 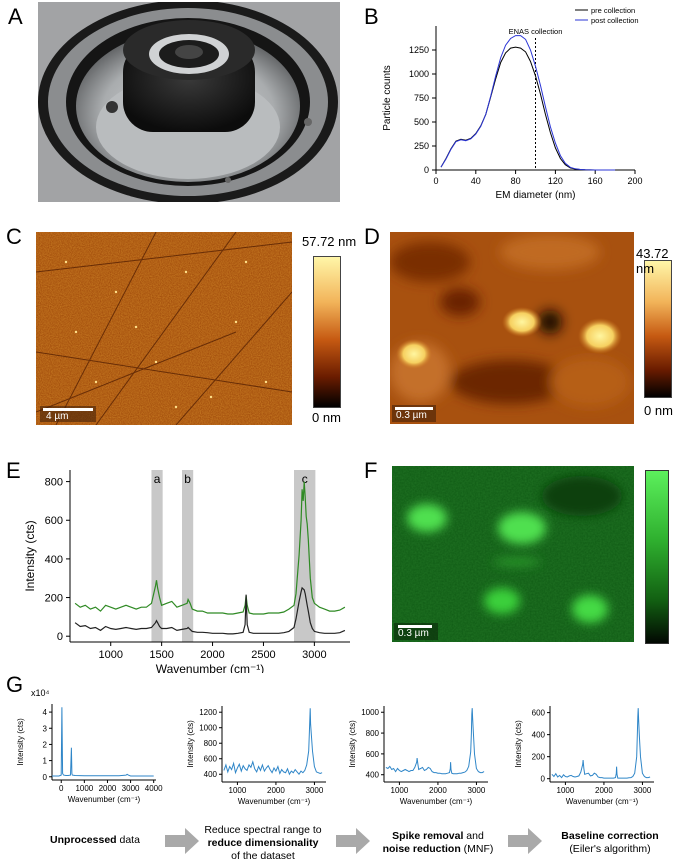 I want to click on step2-bold: reduce dimensionality, so click(x=263, y=843).